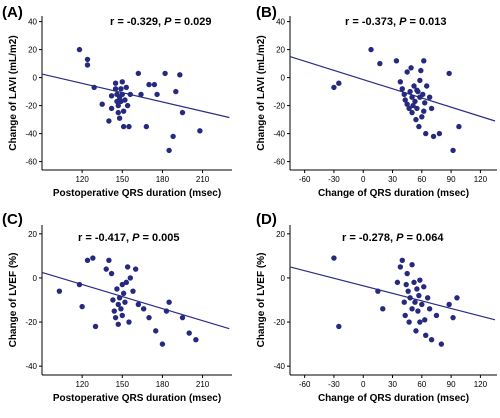 The image size is (500, 418). What do you see at coordinates (163, 179) in the screenshot?
I see `x-tick-label: 180` at bounding box center [163, 179].